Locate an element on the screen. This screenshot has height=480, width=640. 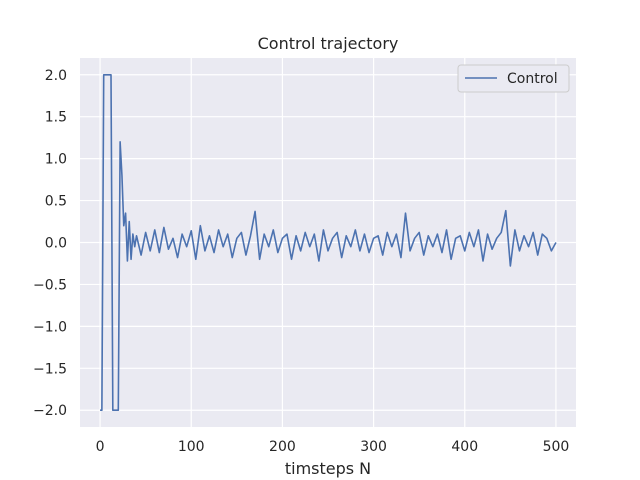
y-tick-label: 2.0 is located at coordinates (56, 76).